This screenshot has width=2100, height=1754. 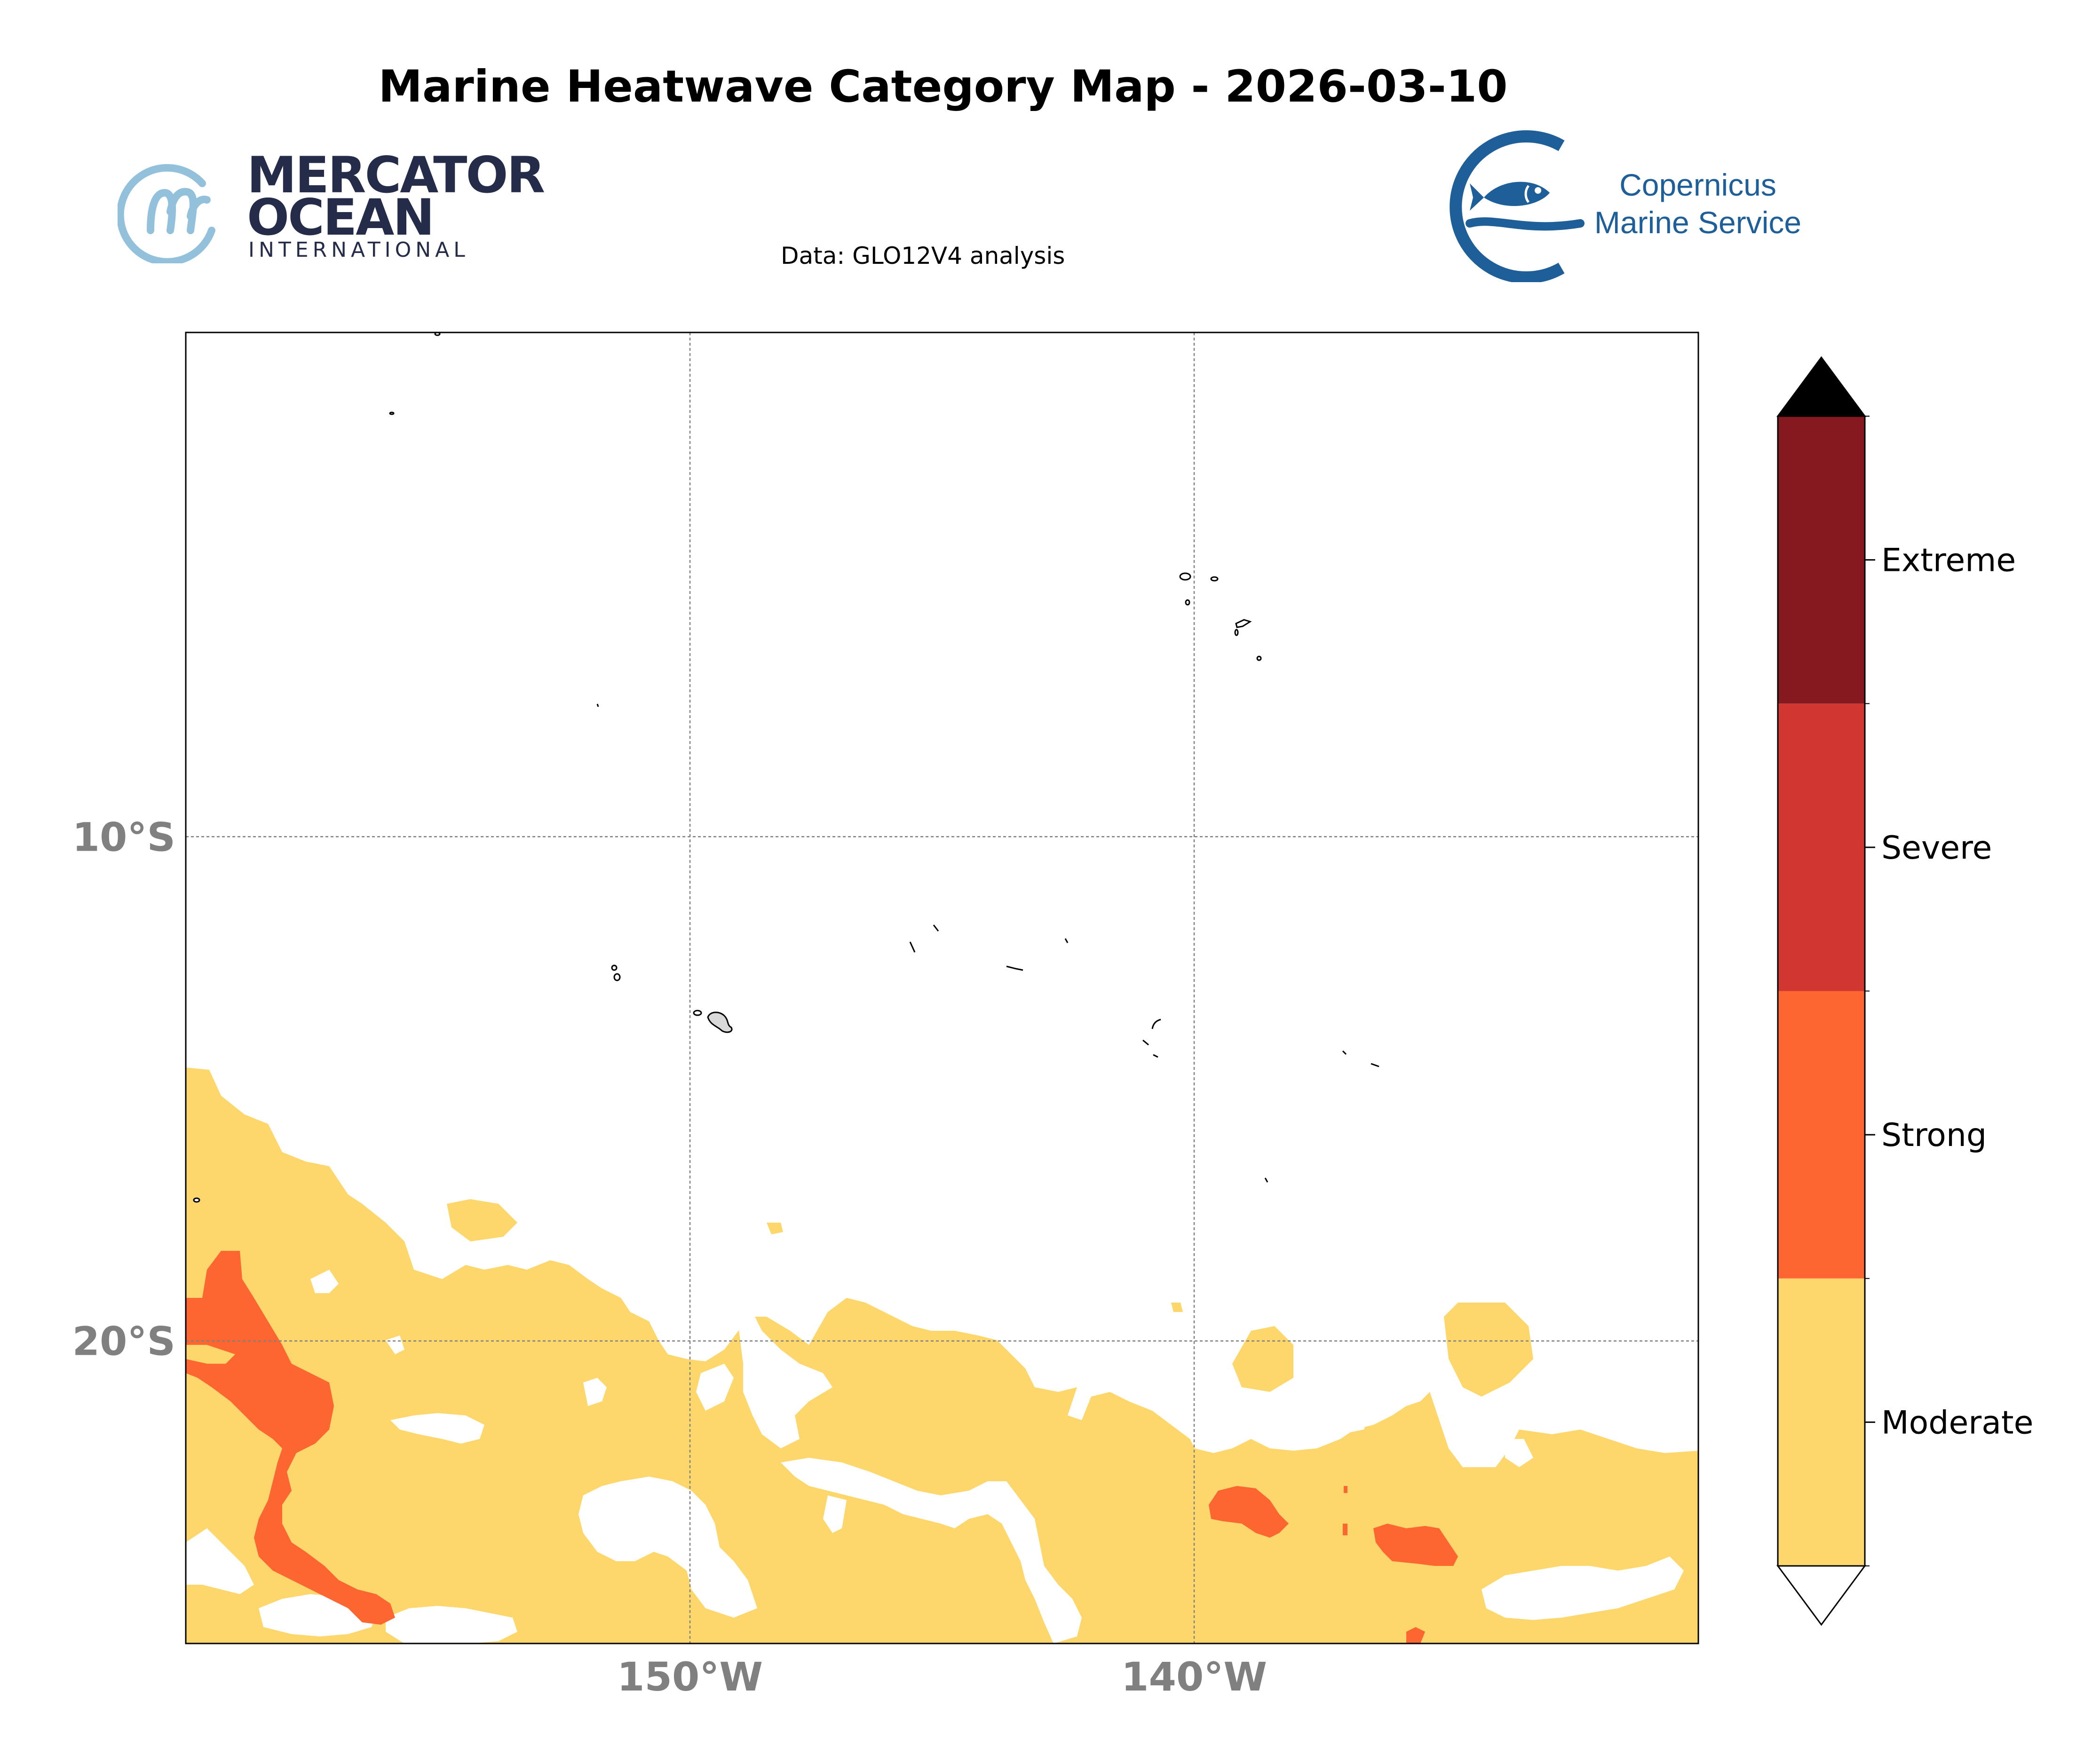 What do you see at coordinates (124, 1342) in the screenshot?
I see `latitude-tick-label: 20°S` at bounding box center [124, 1342].